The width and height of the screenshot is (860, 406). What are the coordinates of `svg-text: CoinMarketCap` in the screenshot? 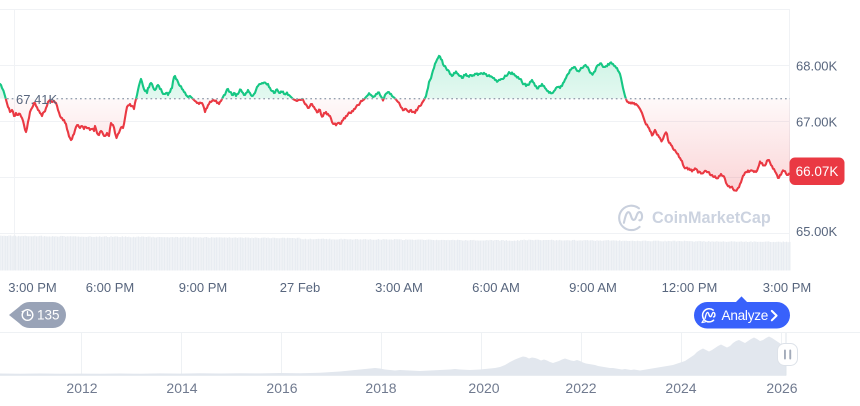 It's located at (711, 218).